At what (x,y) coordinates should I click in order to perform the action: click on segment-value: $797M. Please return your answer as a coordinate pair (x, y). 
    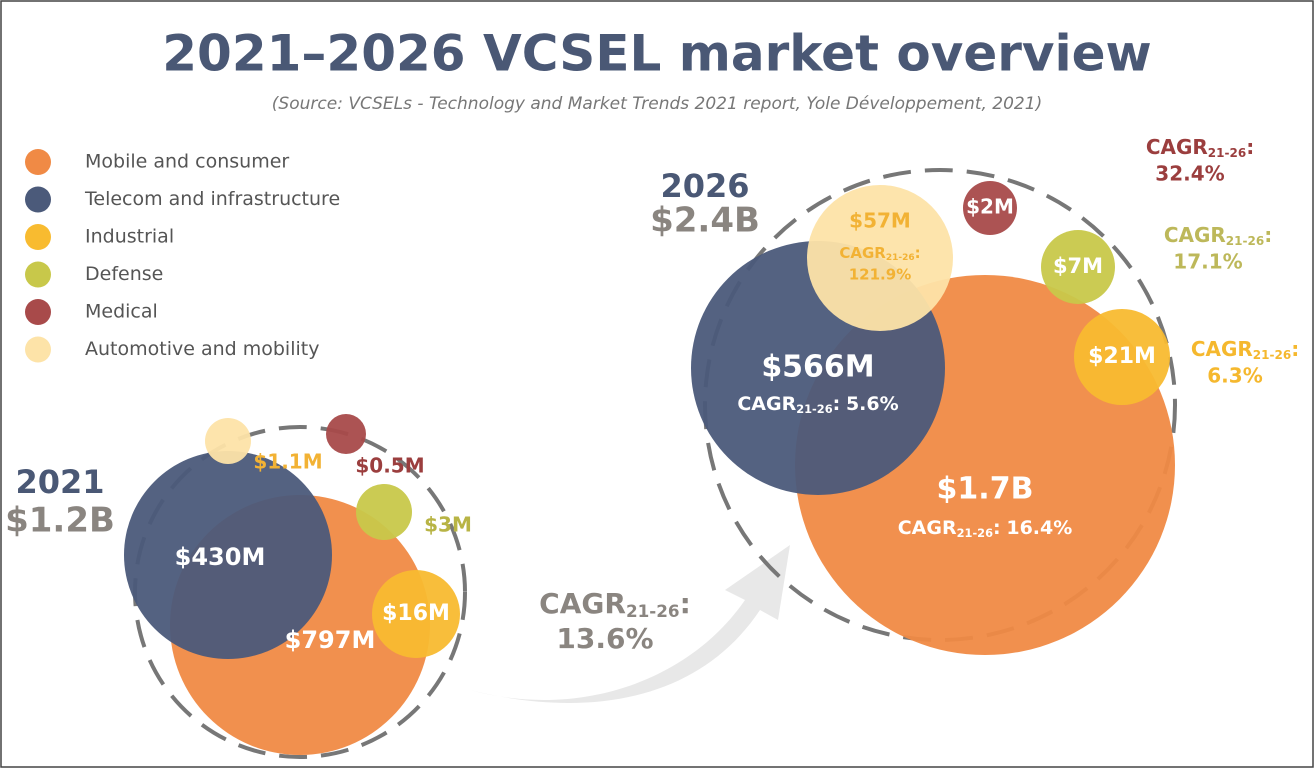
    Looking at the image, I should click on (330, 640).